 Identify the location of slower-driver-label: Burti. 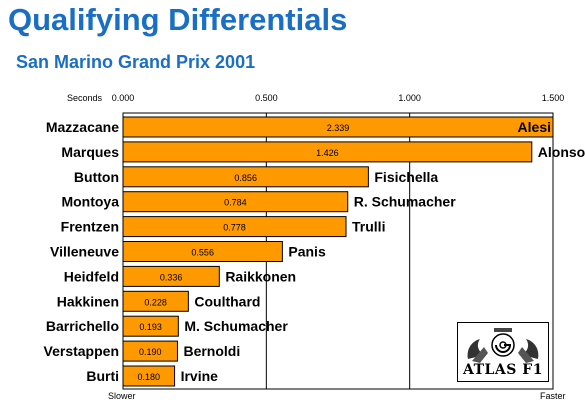
(102, 376).